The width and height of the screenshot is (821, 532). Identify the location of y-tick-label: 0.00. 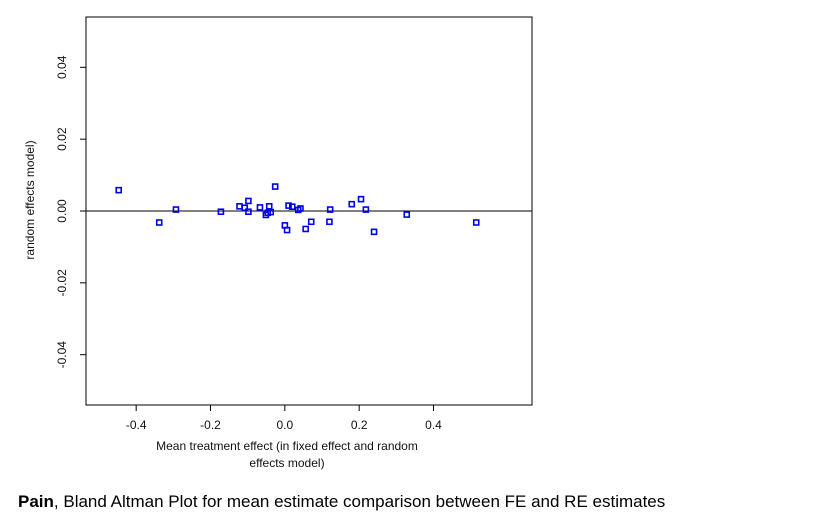
(62, 211).